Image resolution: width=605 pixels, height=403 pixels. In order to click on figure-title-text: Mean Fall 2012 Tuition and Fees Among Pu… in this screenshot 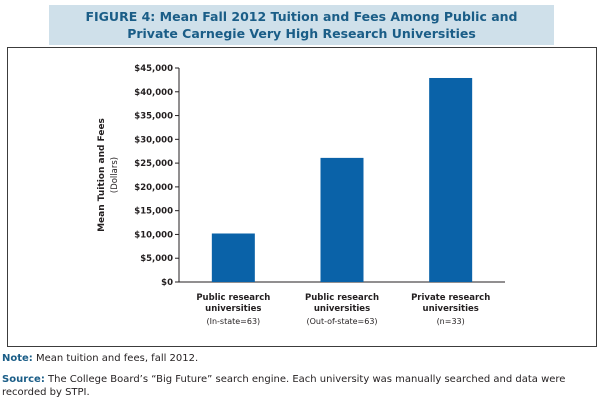, I will do `click(322, 25)`.